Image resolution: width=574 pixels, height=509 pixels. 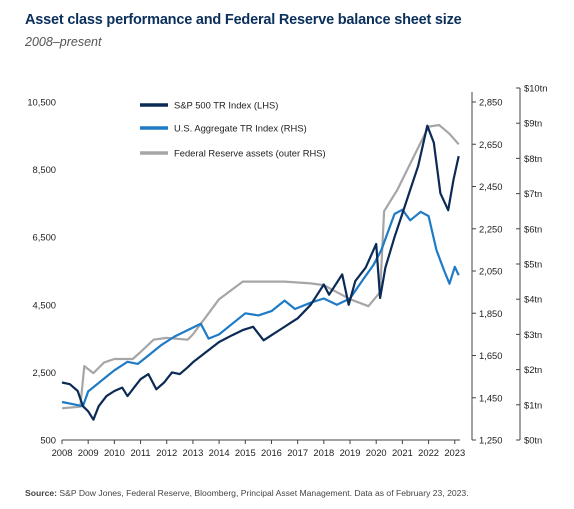 I want to click on outer-right-tick-label: $9tn, so click(x=533, y=123).